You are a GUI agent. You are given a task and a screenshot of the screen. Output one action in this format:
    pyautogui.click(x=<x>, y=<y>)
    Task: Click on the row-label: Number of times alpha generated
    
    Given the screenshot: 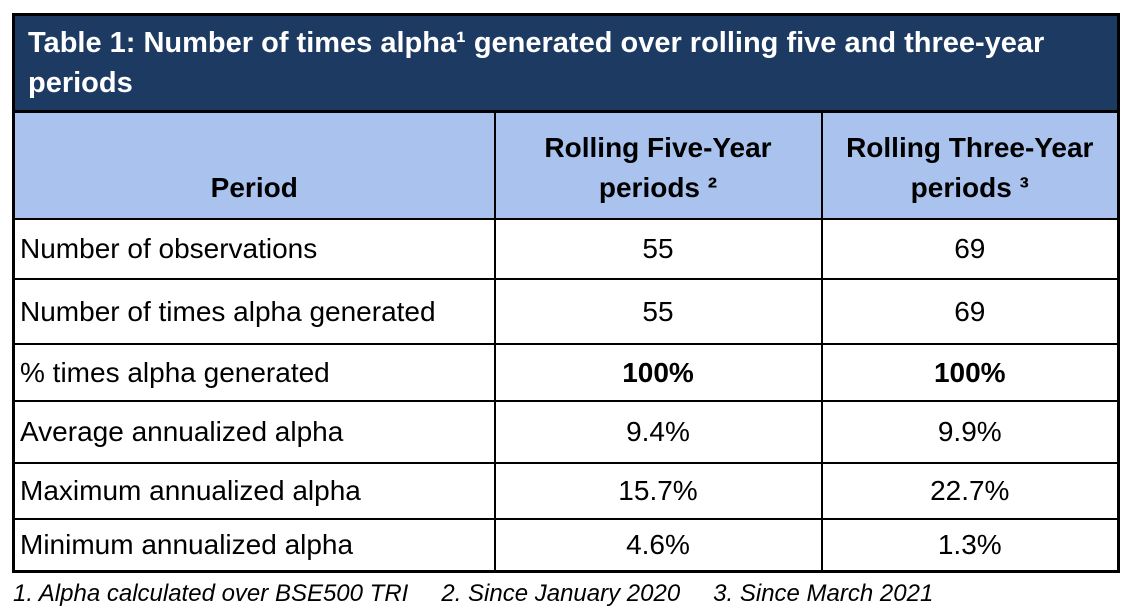 What is the action you would take?
    pyautogui.click(x=254, y=311)
    